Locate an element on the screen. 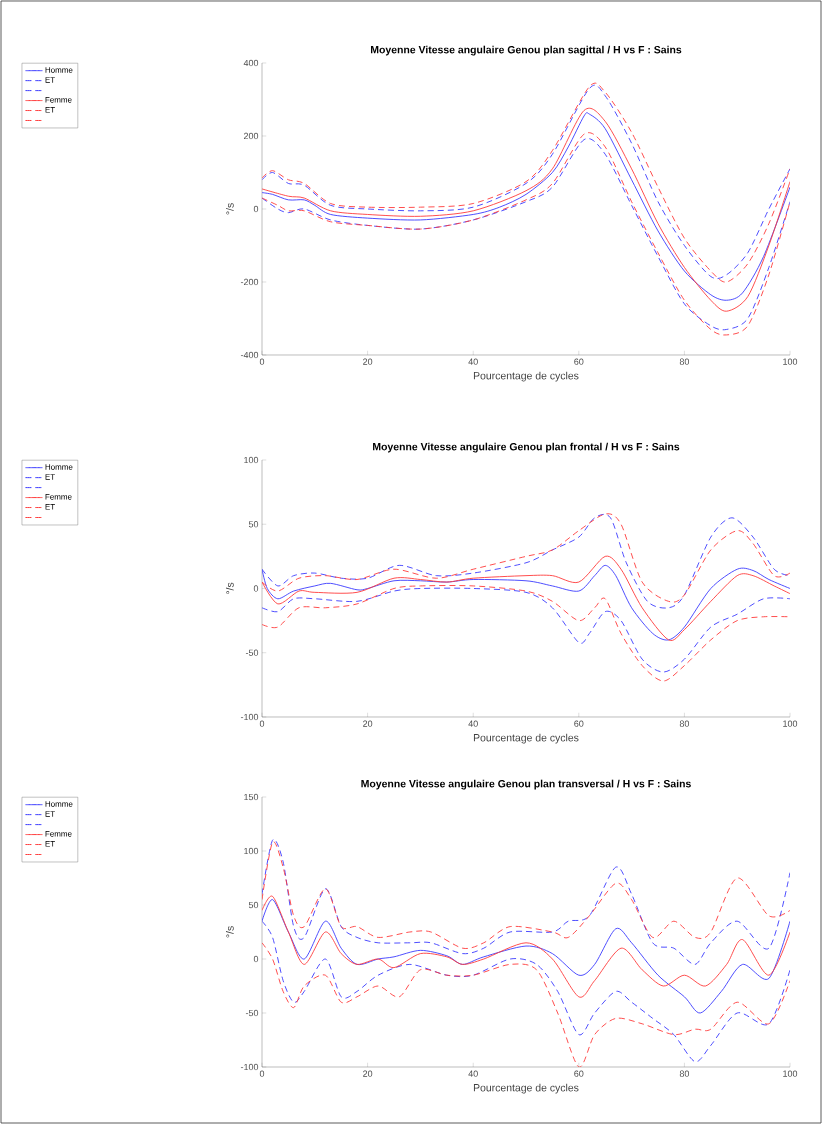 The height and width of the screenshot is (1124, 822). line-series is located at coordinates (526, 946).